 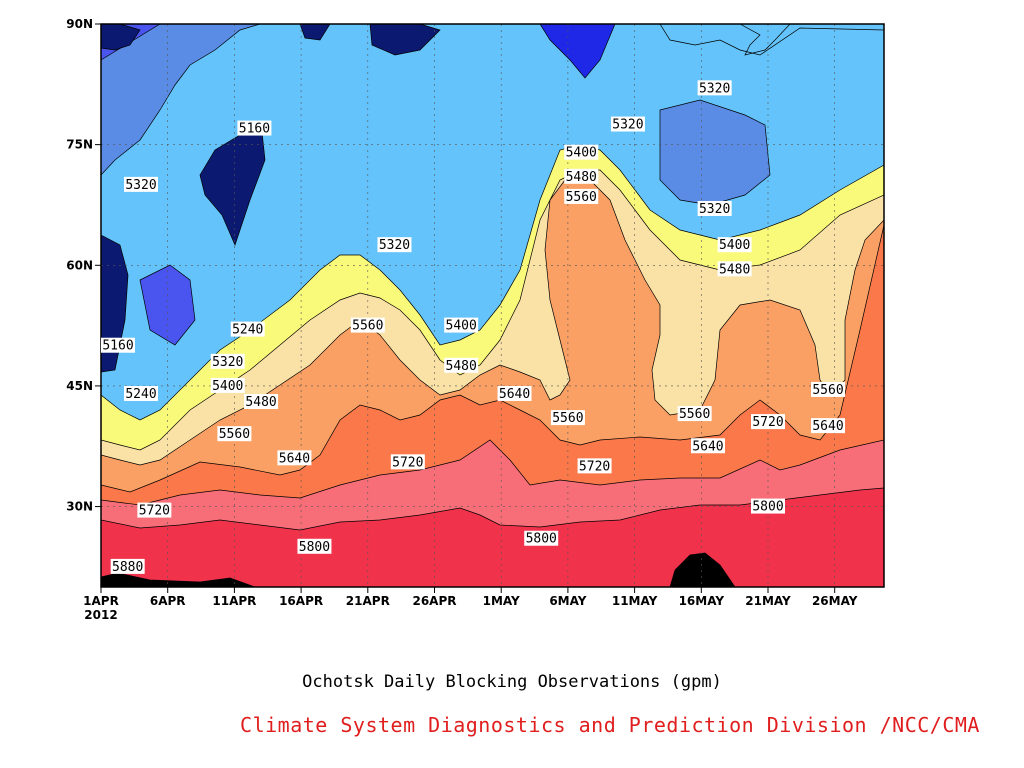 What do you see at coordinates (79, 24) in the screenshot?
I see `y-tick-label: 90N` at bounding box center [79, 24].